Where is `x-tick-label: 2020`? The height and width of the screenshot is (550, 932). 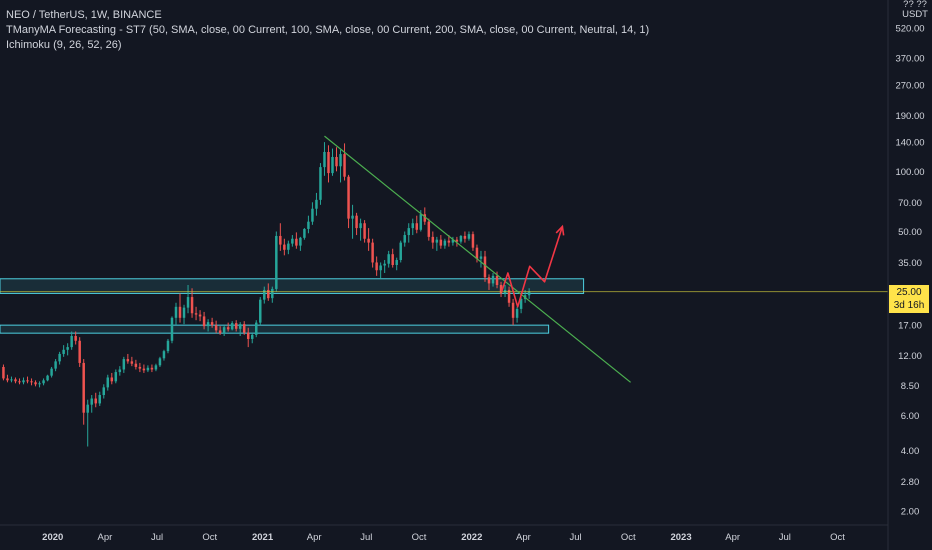 x-tick-label: 2020 is located at coordinates (52, 537).